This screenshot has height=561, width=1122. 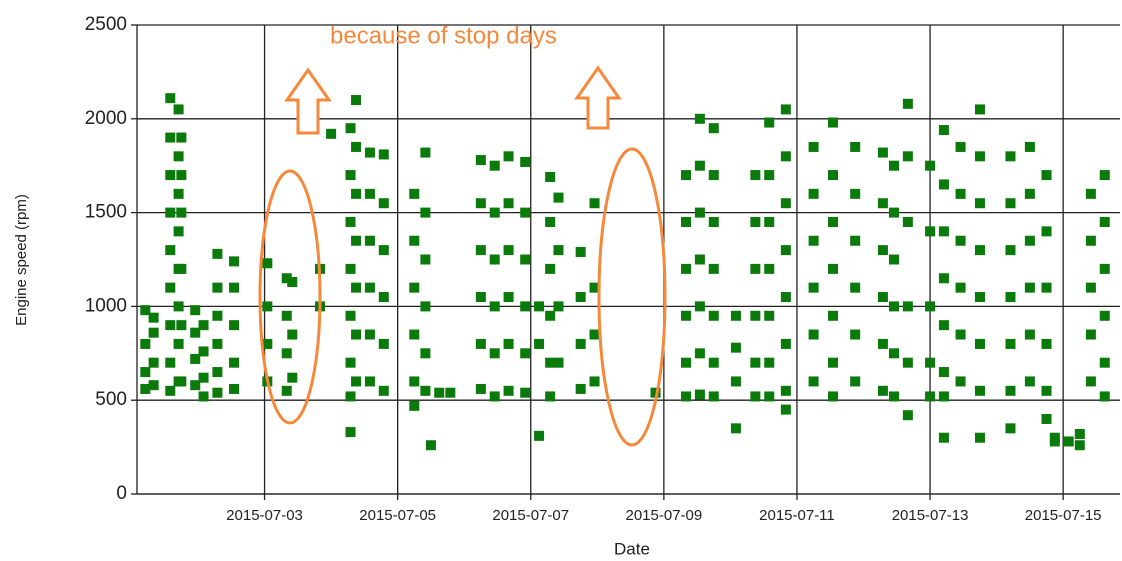 I want to click on x-axis-label: Date, so click(x=632, y=548).